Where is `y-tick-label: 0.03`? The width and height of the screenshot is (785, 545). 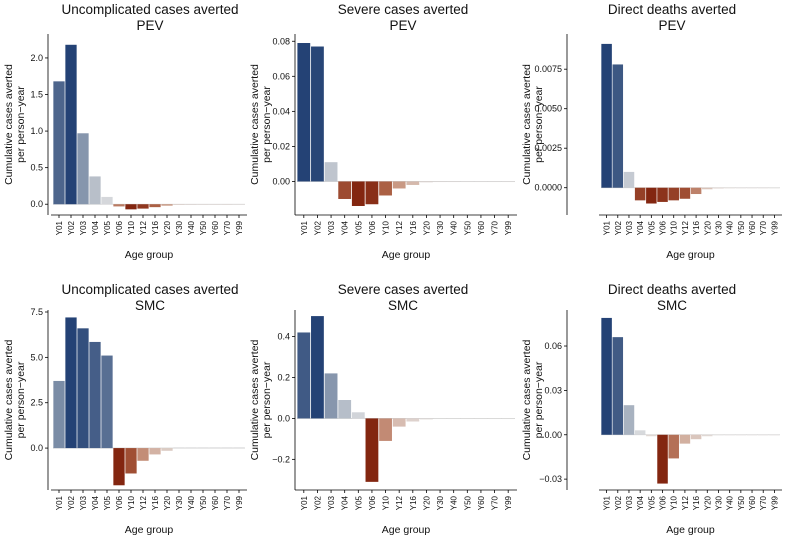
y-tick-label: 0.03 is located at coordinates (553, 390).